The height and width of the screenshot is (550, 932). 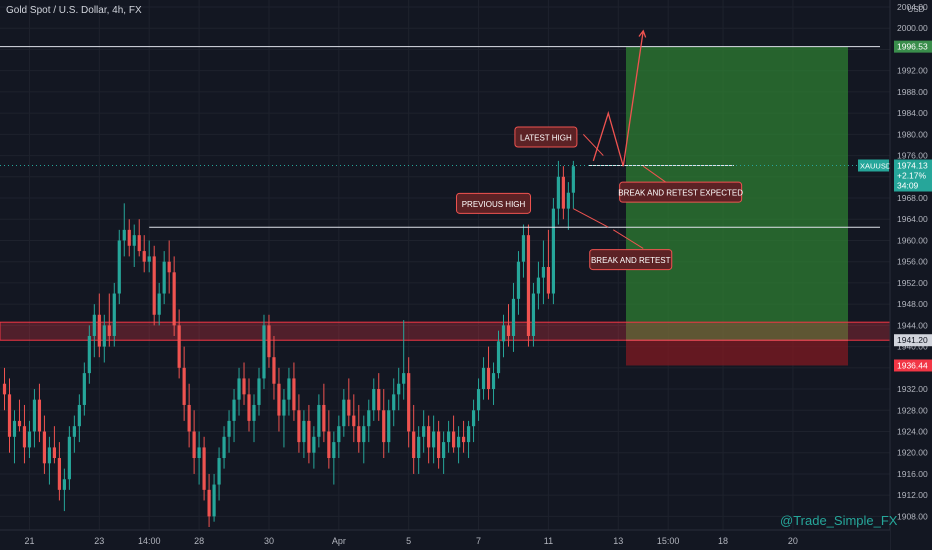 What do you see at coordinates (912, 516) in the screenshot?
I see `price-tick-label: 1908.00` at bounding box center [912, 516].